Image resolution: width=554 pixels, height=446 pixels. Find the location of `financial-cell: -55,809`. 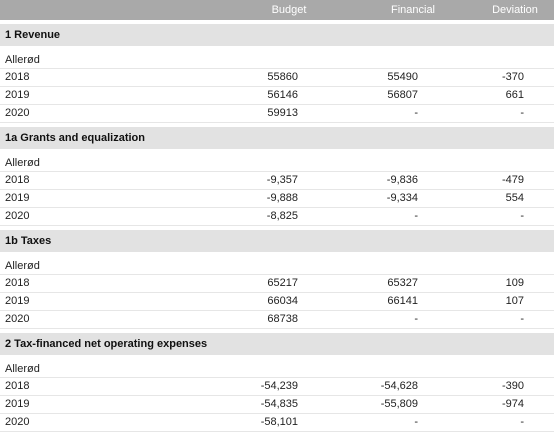

financial-cell: -55,809 is located at coordinates (399, 404).